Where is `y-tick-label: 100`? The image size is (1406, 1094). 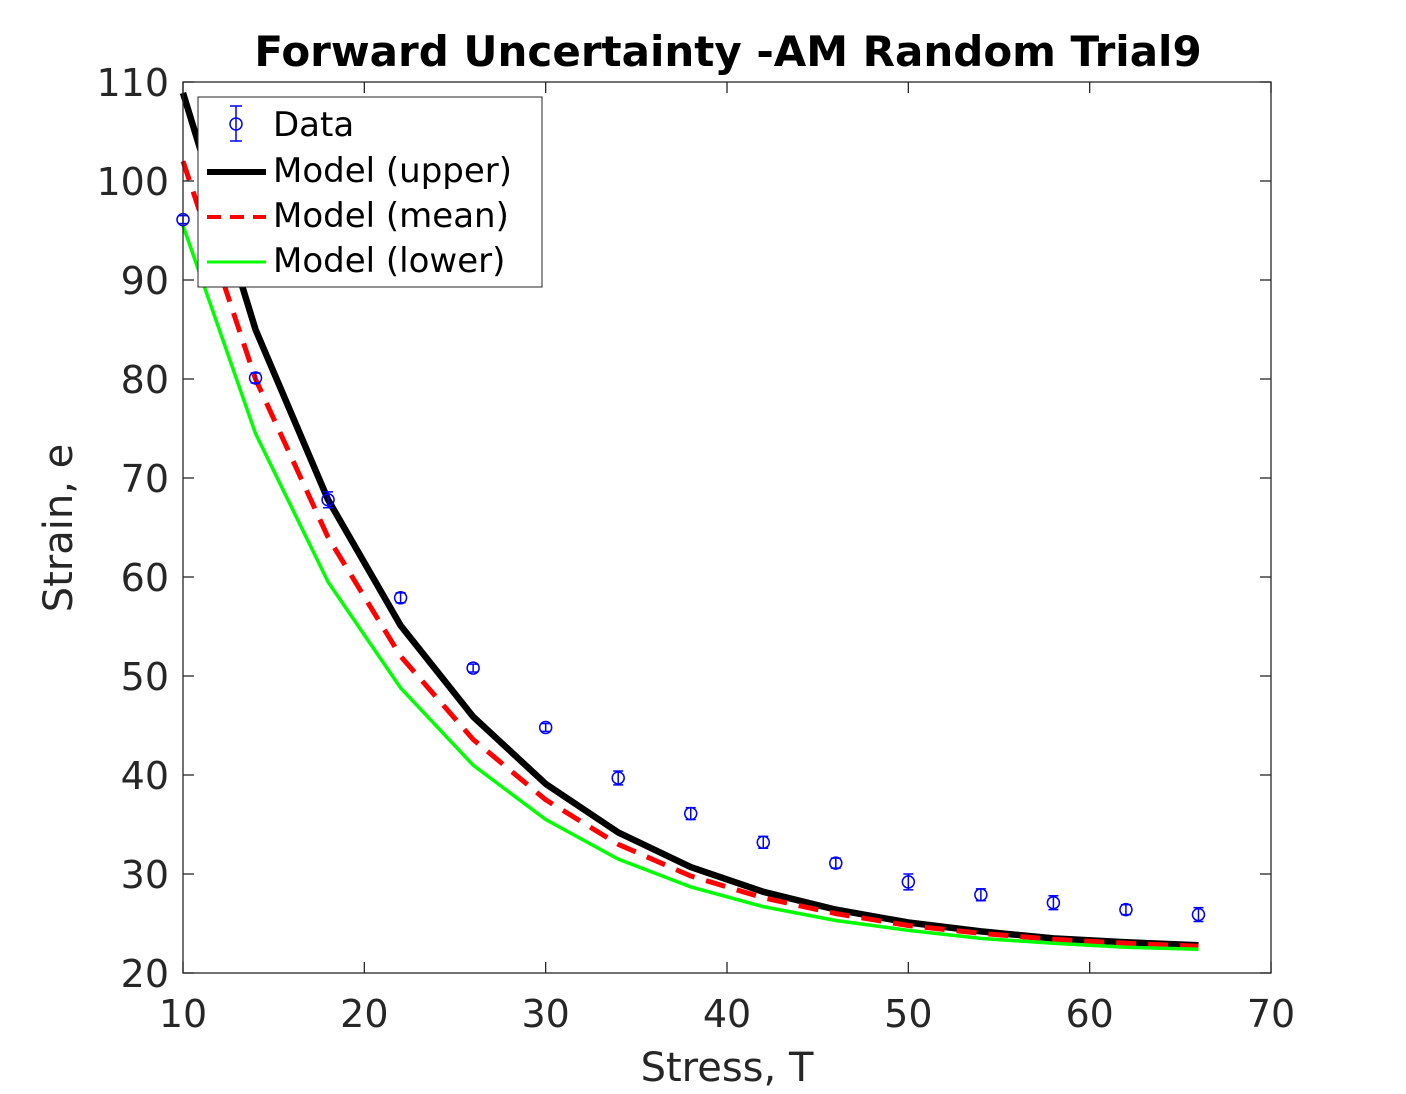
y-tick-label: 100 is located at coordinates (132, 182).